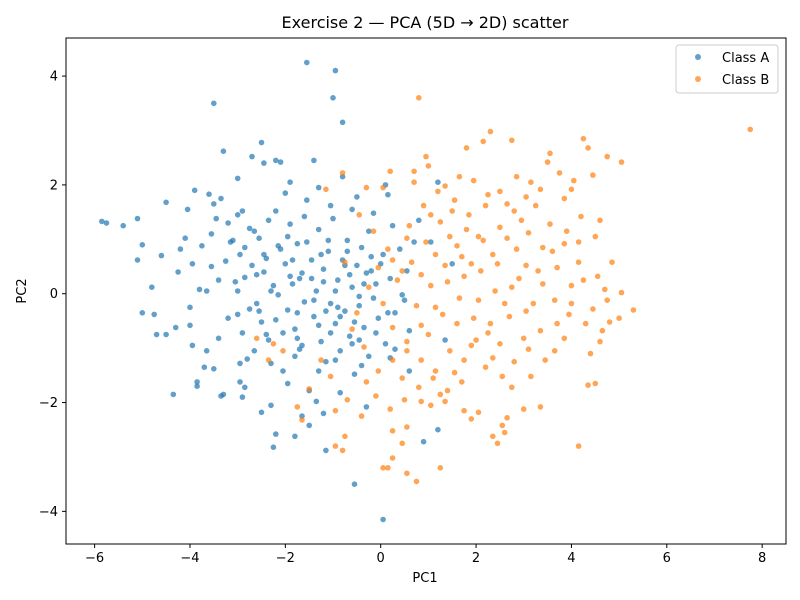 This screenshot has height=600, width=800. I want to click on x-tick-label: 4, so click(571, 558).